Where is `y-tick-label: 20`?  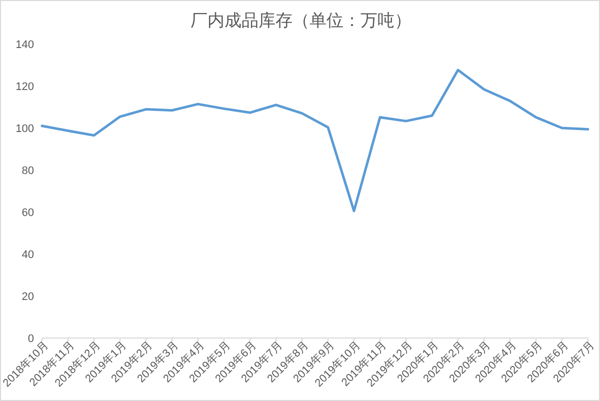 y-tick-label: 20 is located at coordinates (28, 296).